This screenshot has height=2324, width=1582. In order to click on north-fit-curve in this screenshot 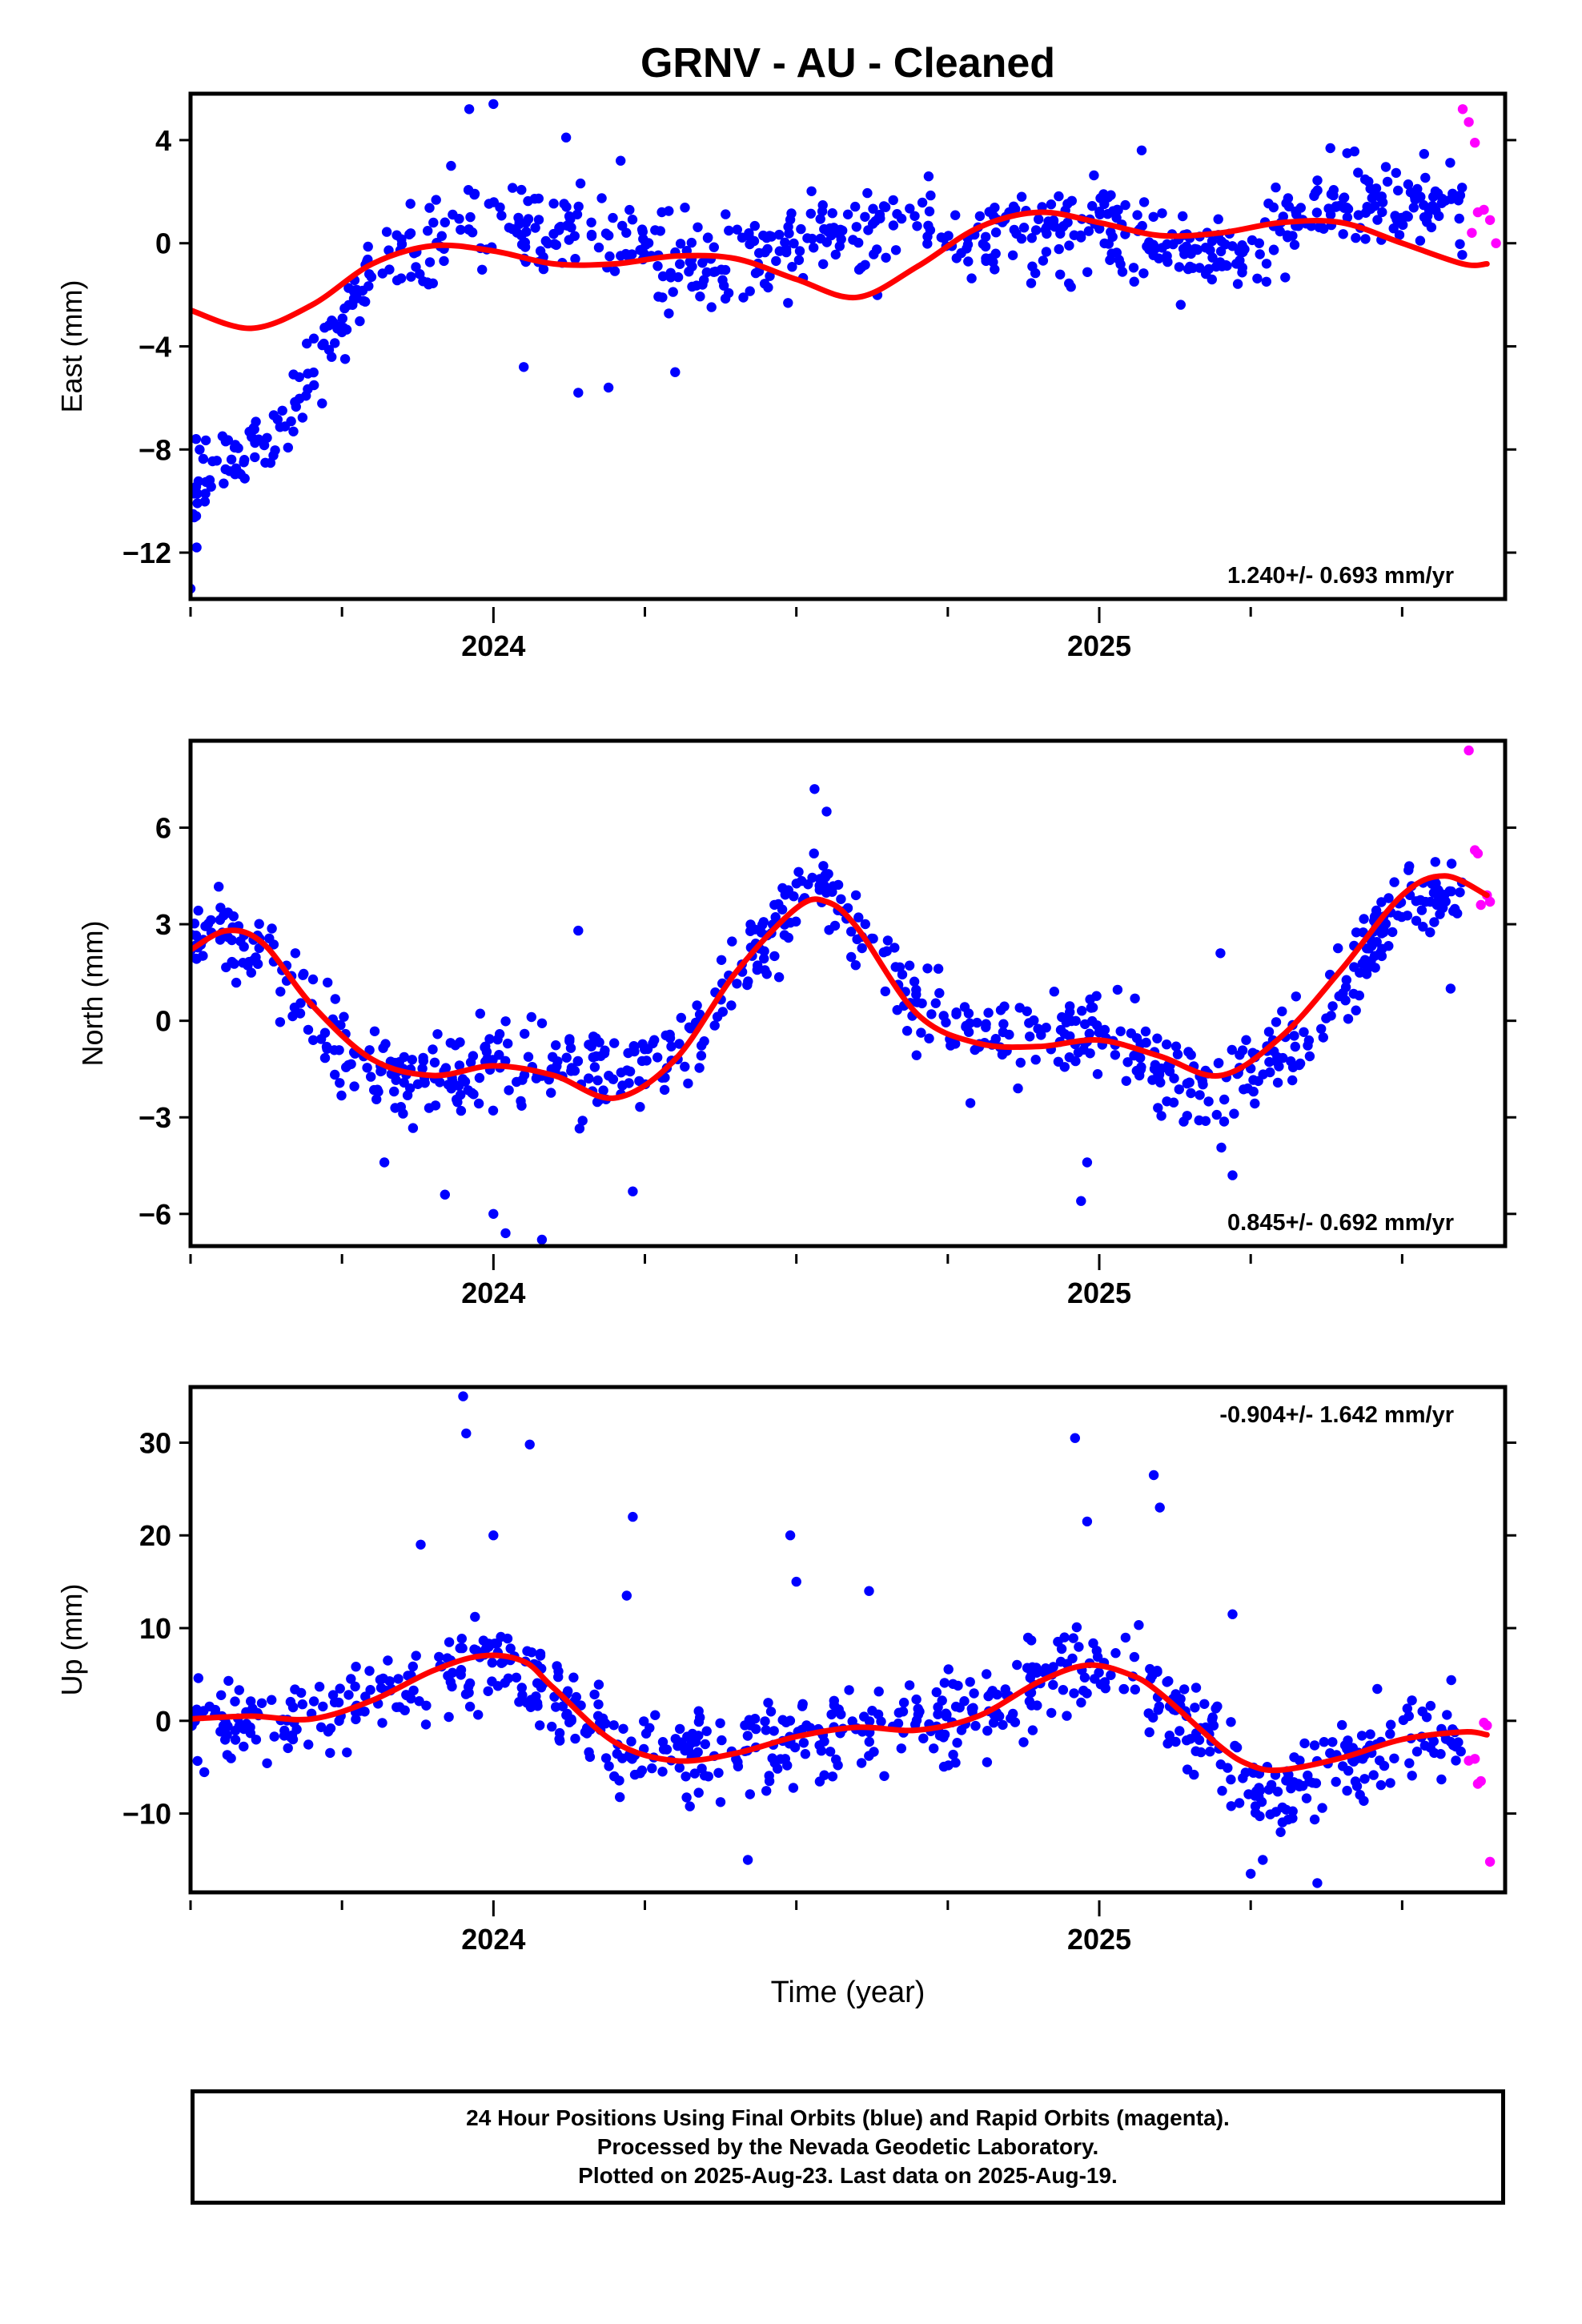, I will do `click(841, 987)`.